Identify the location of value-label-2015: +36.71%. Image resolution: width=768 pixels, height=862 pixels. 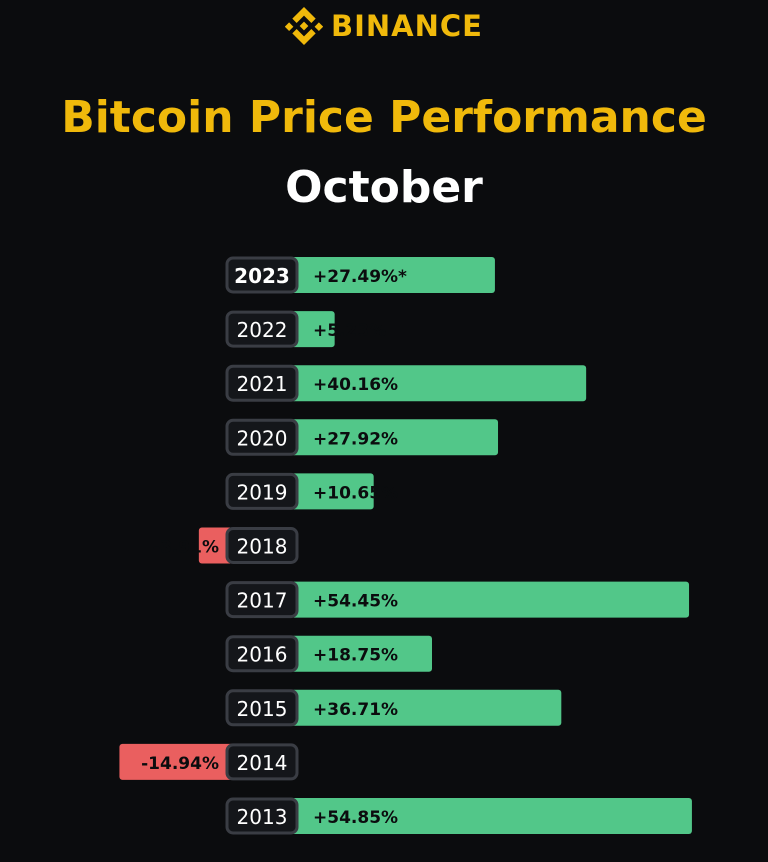
(355, 710).